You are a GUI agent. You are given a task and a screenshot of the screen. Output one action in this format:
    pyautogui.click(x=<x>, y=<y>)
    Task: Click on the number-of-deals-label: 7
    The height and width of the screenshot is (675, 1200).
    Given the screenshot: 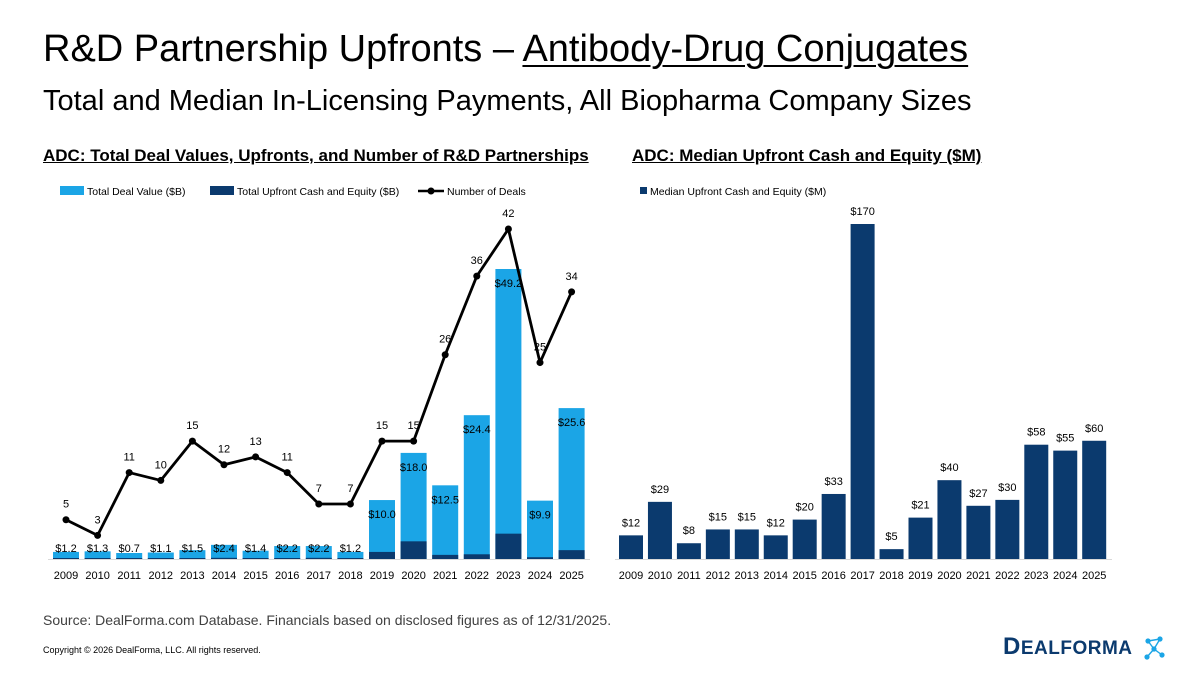 What is the action you would take?
    pyautogui.click(x=350, y=489)
    